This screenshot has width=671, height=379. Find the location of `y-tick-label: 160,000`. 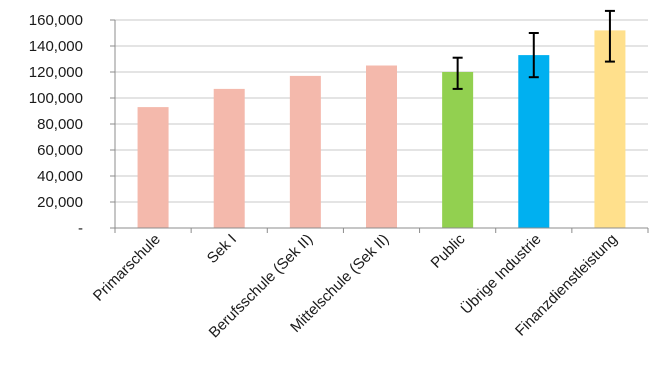

y-tick-label: 160,000 is located at coordinates (56, 20).